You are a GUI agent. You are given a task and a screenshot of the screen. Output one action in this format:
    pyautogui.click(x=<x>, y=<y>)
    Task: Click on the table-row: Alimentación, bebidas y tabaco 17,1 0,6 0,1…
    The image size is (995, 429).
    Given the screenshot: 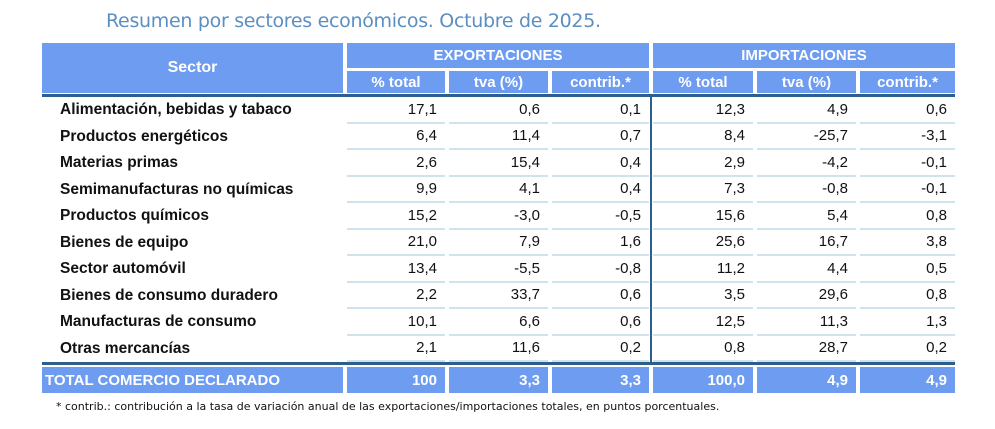 What is the action you would take?
    pyautogui.click(x=498, y=110)
    